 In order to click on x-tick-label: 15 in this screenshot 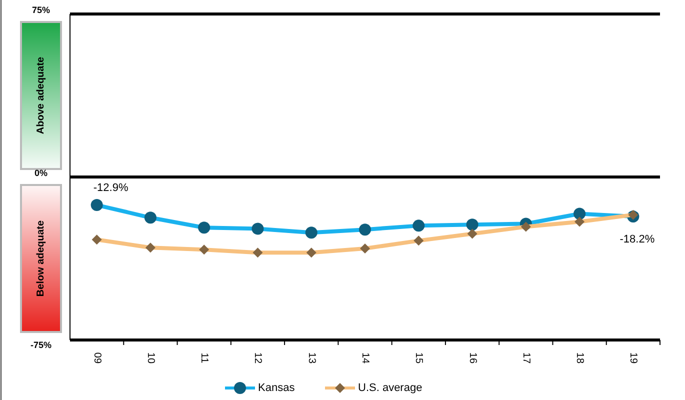, I will do `click(418, 358)`.